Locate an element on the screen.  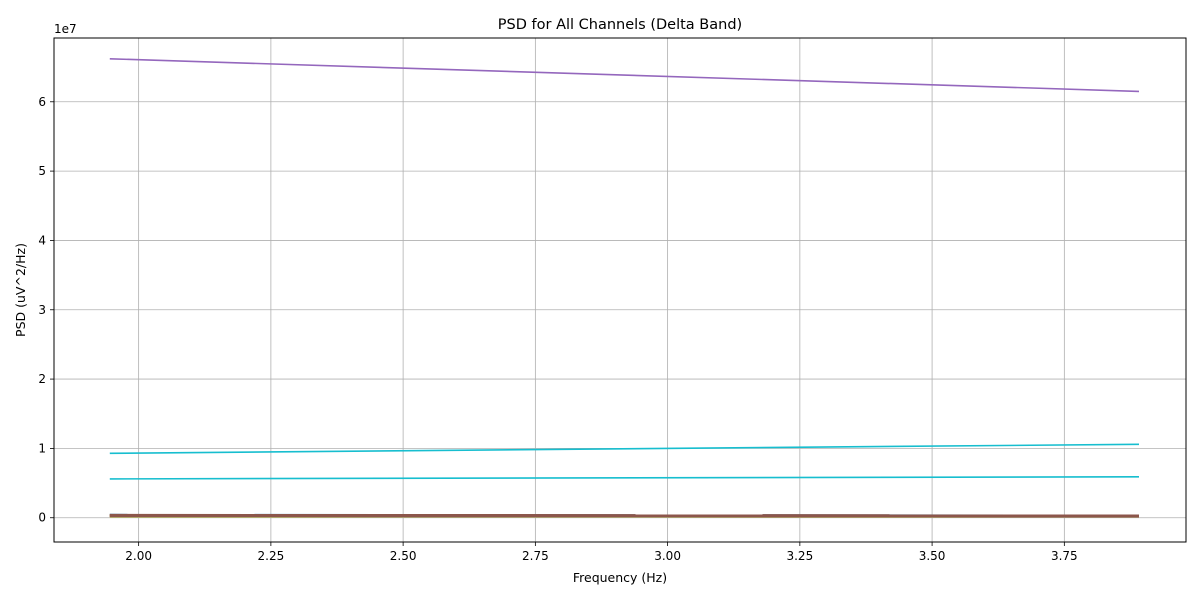
x-tick-label: 3.00 is located at coordinates (667, 556).